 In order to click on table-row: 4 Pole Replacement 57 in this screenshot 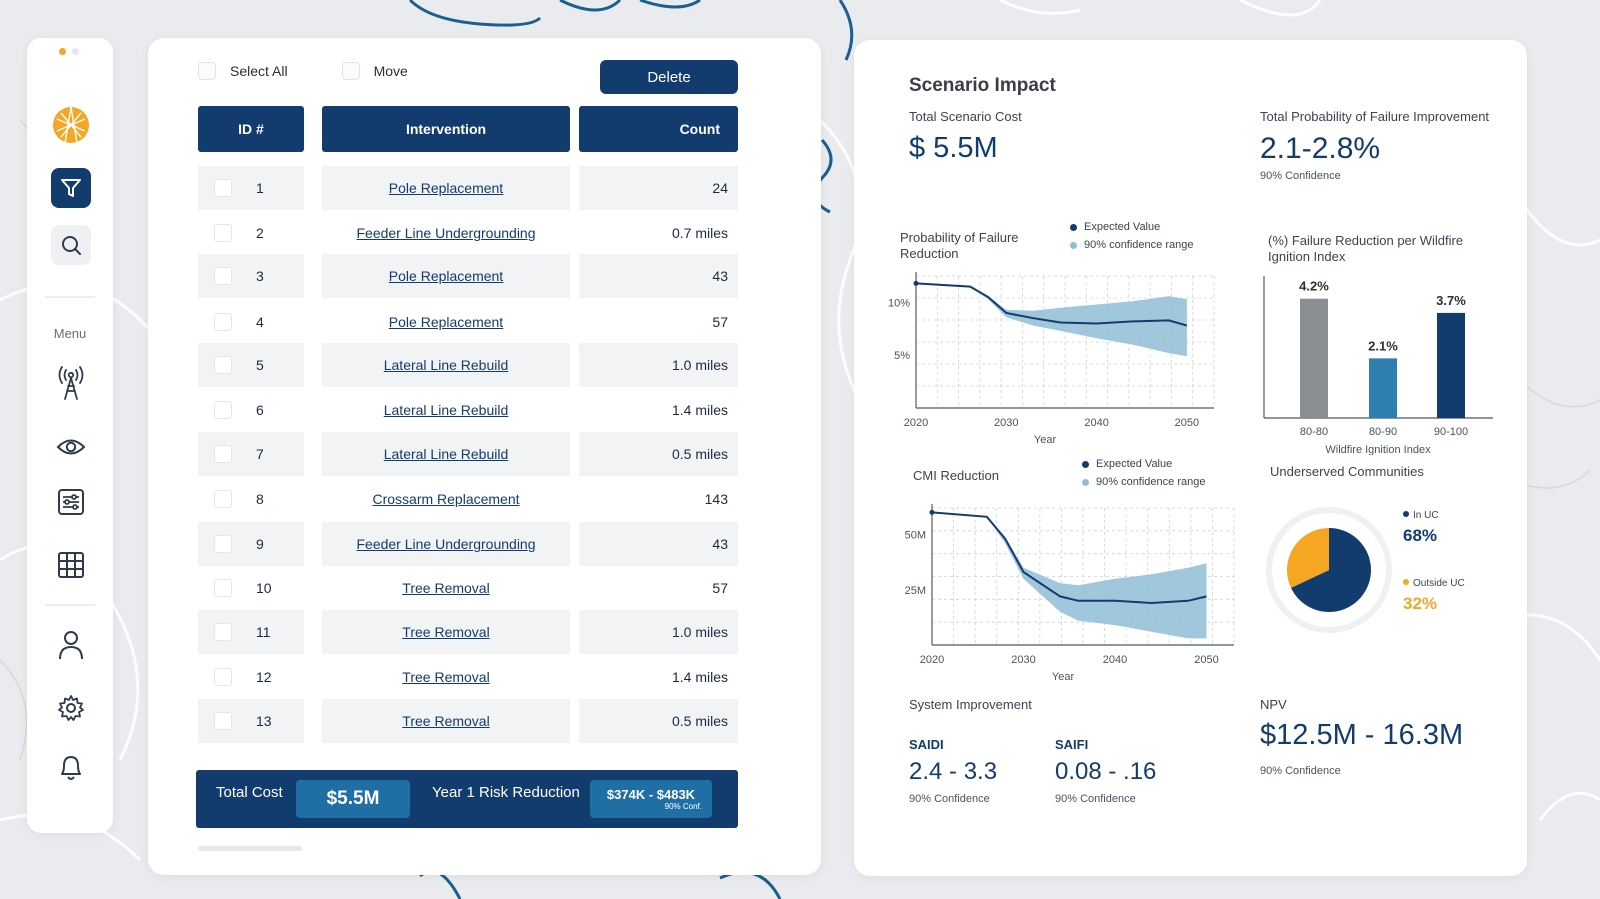, I will do `click(468, 322)`.